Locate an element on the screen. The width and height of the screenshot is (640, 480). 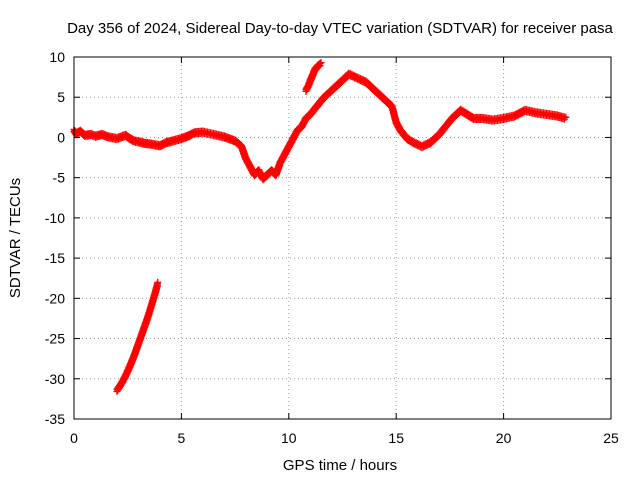
y-tick-label: 0 is located at coordinates (61, 137).